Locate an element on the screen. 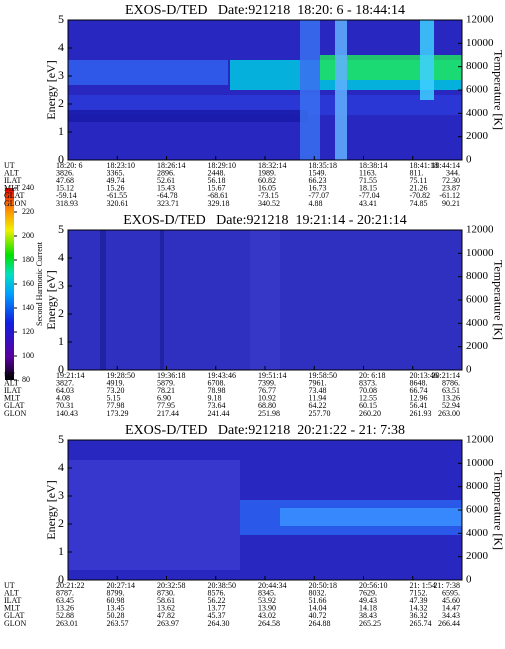 The image size is (505, 649). colorbar-tick-label: 140 is located at coordinates (28, 307).